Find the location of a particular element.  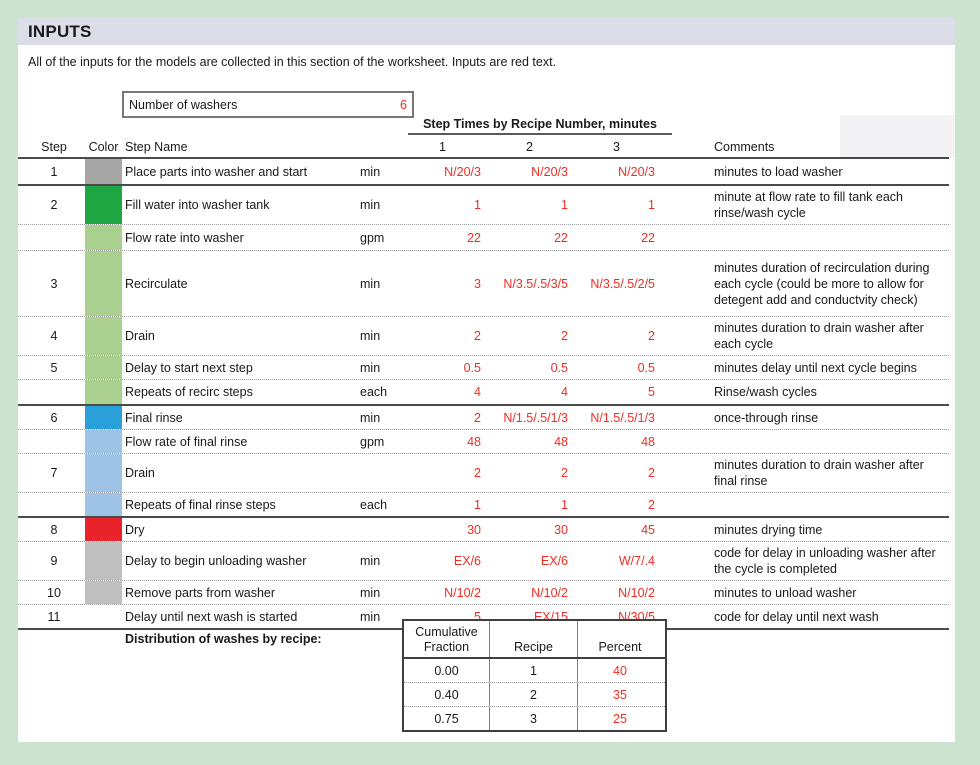

step-name-cell: Recirculate is located at coordinates (156, 283).